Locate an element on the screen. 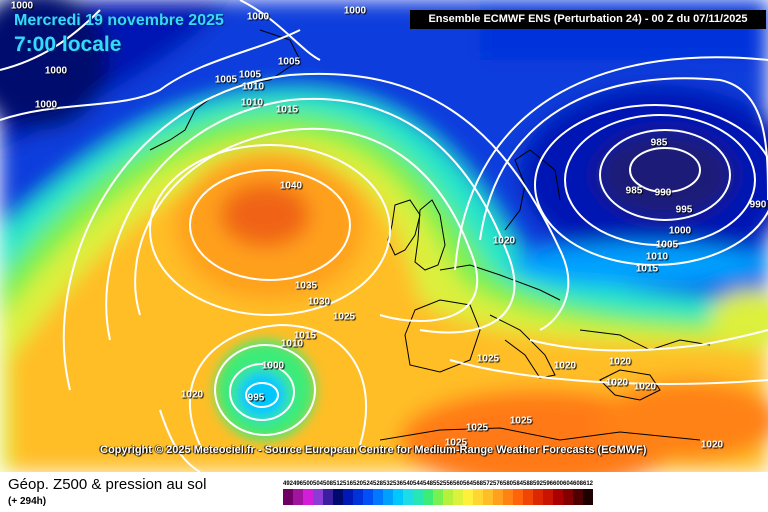  legend-value: 508 is located at coordinates (328, 484).